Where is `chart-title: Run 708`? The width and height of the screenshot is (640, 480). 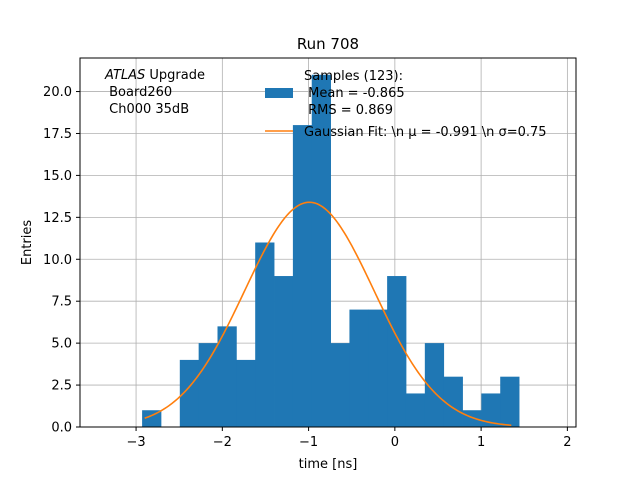
chart-title: Run 708 is located at coordinates (328, 44).